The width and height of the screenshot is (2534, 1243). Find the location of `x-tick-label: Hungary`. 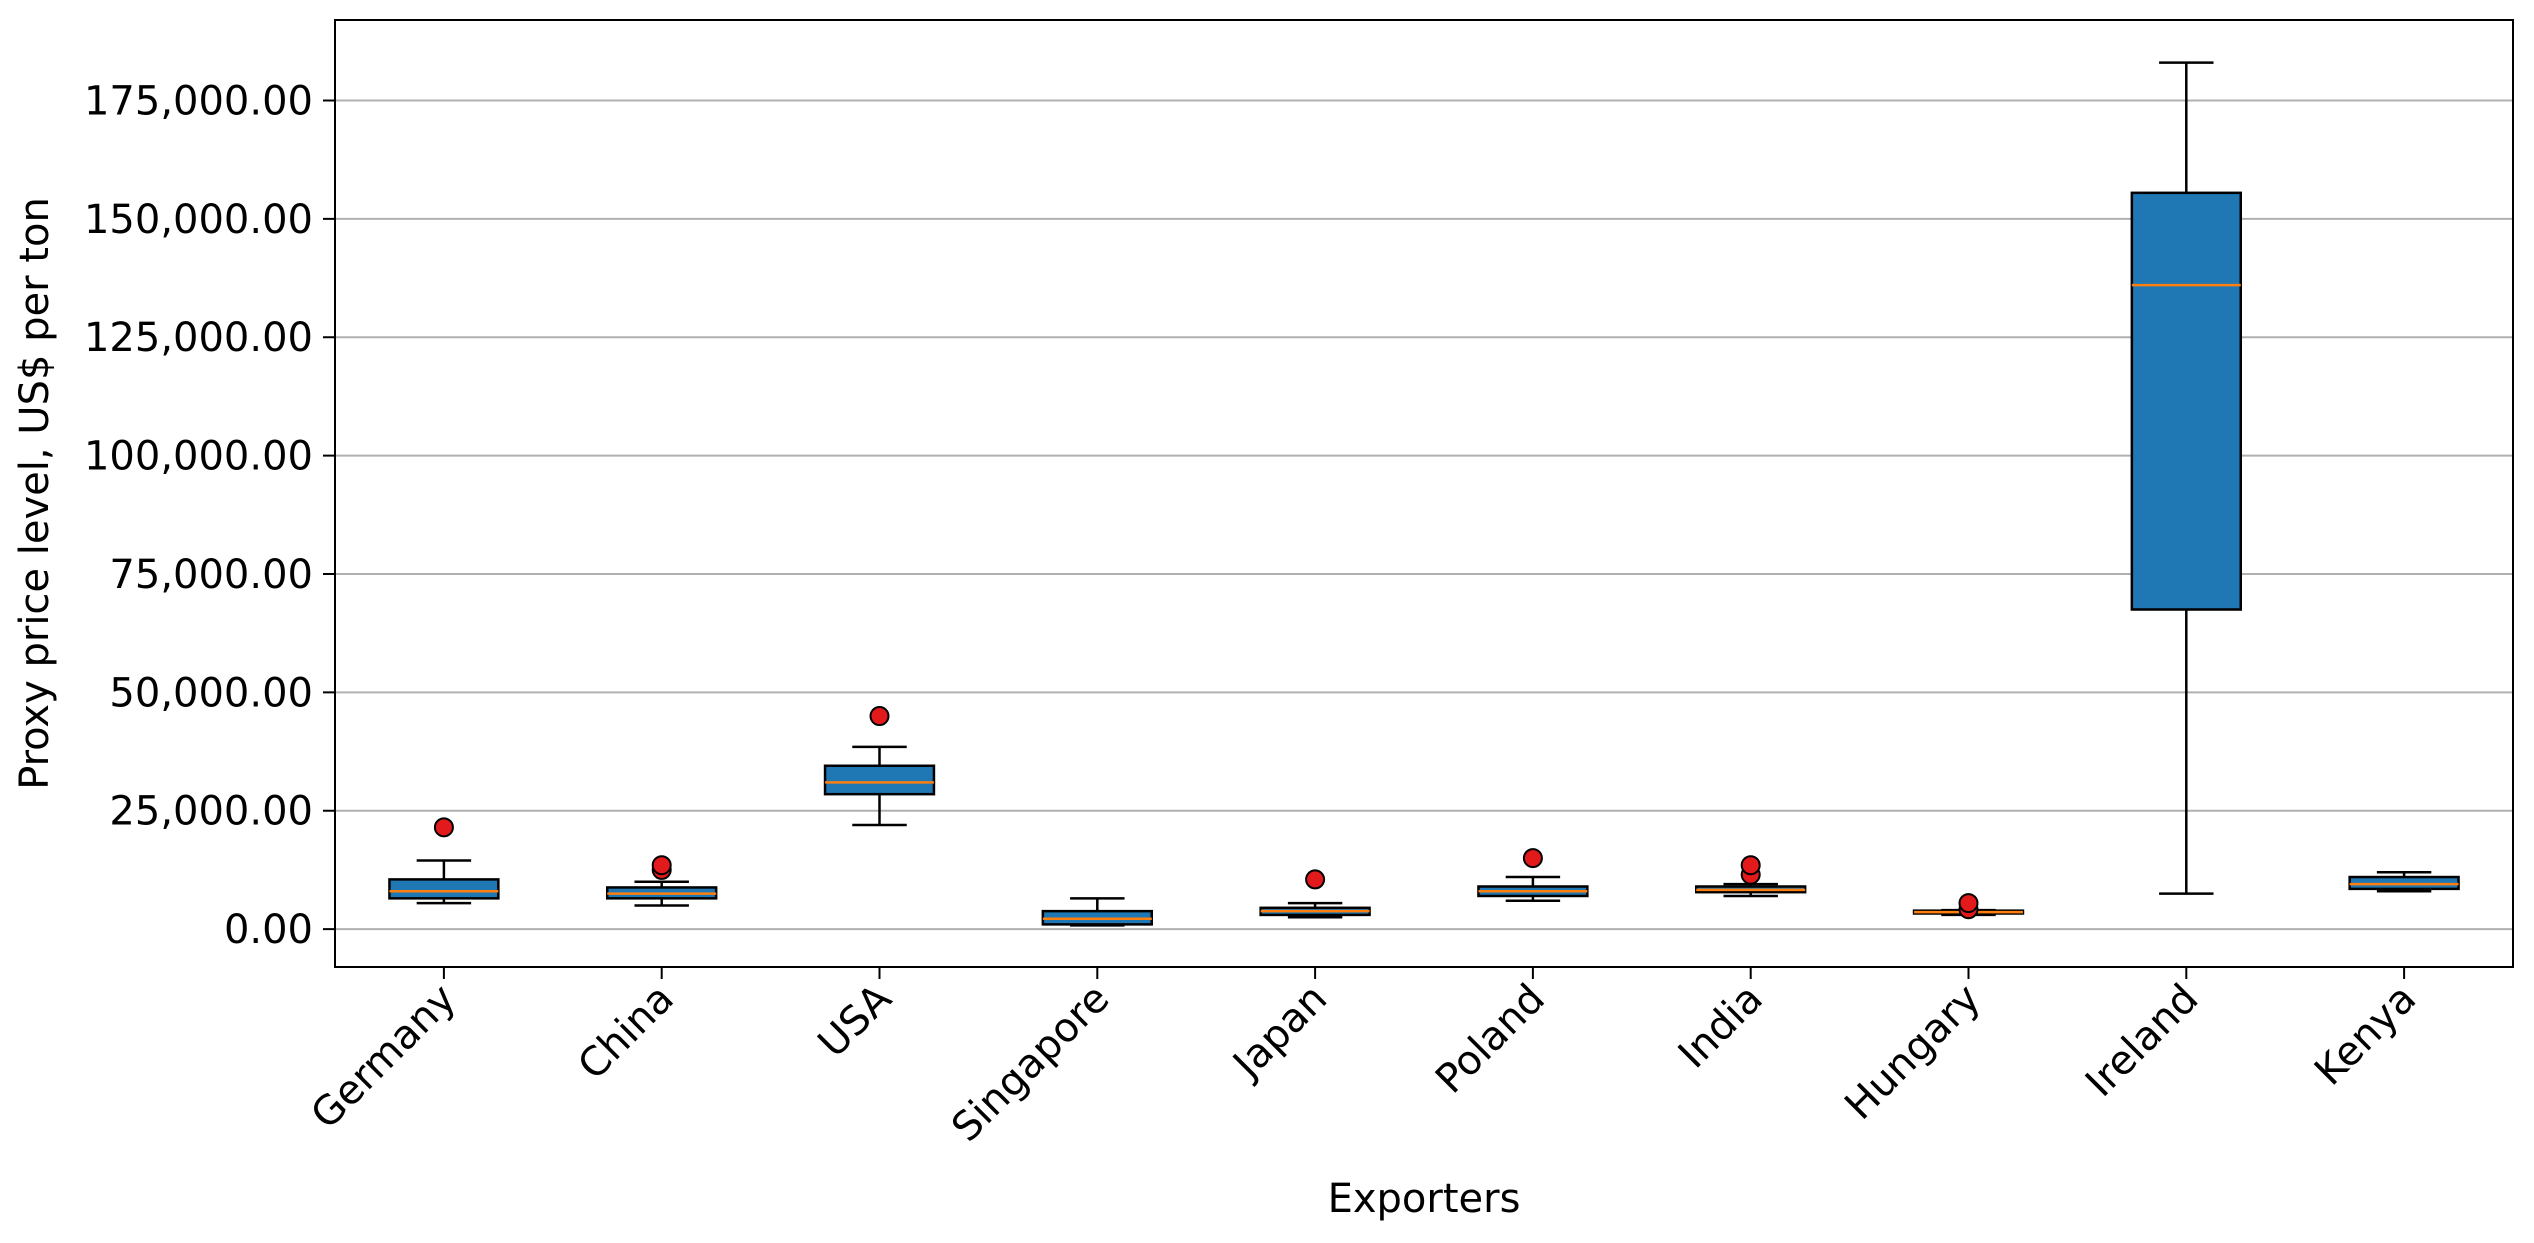

x-tick-label: Hungary is located at coordinates (1912, 1052).